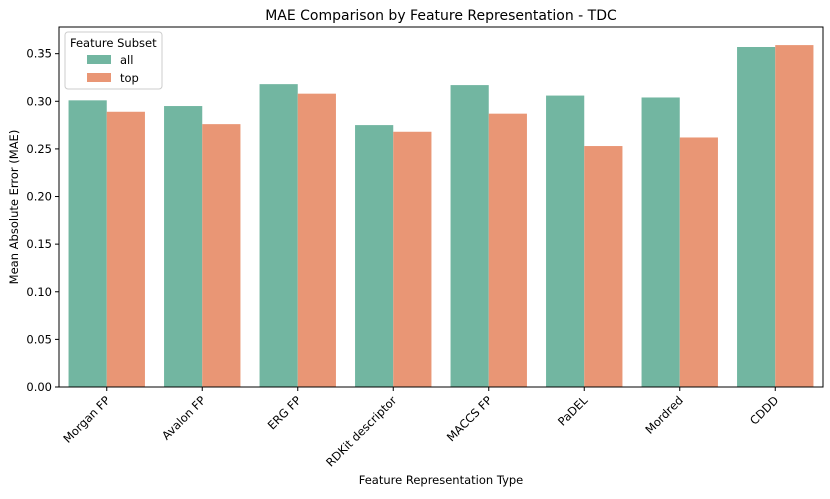 The width and height of the screenshot is (830, 499). Describe the element at coordinates (664, 415) in the screenshot. I see `x-tick-label: Mordred` at that location.